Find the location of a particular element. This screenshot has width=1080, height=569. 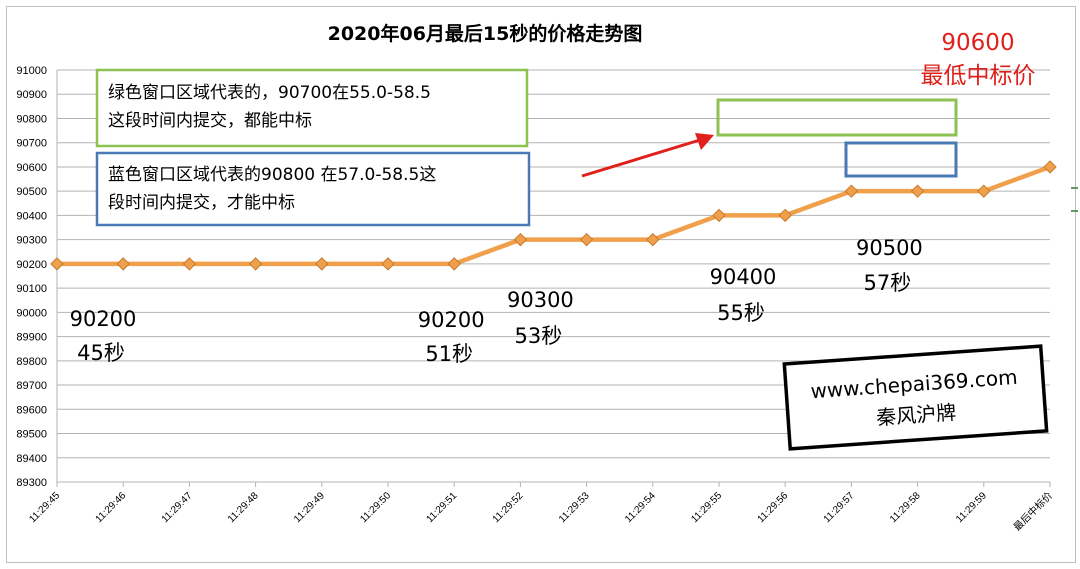

x-tick-label: 11:29:58 is located at coordinates (905, 507).